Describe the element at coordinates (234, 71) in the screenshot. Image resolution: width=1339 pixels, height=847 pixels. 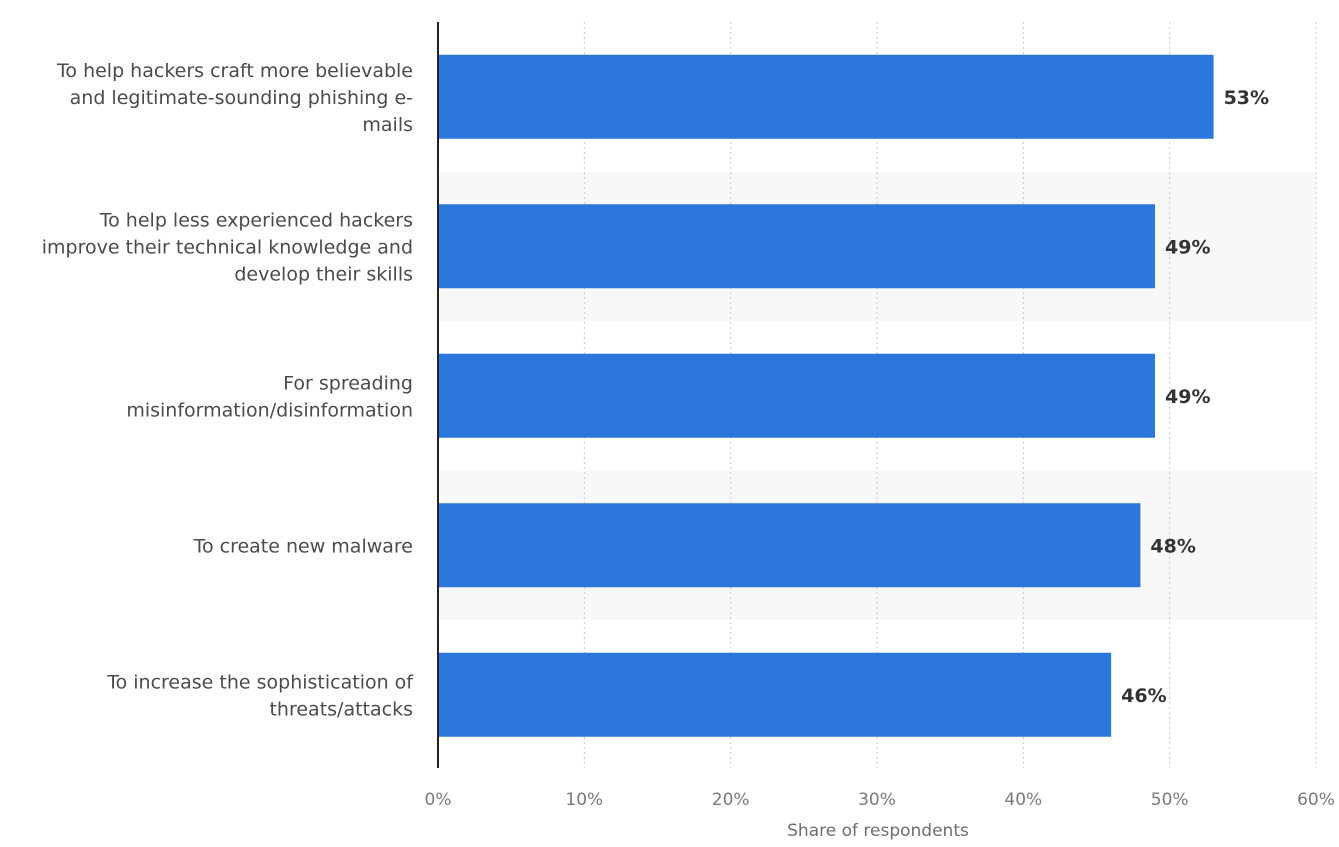
I see `category-label-line: To help hackers craft more believable` at that location.